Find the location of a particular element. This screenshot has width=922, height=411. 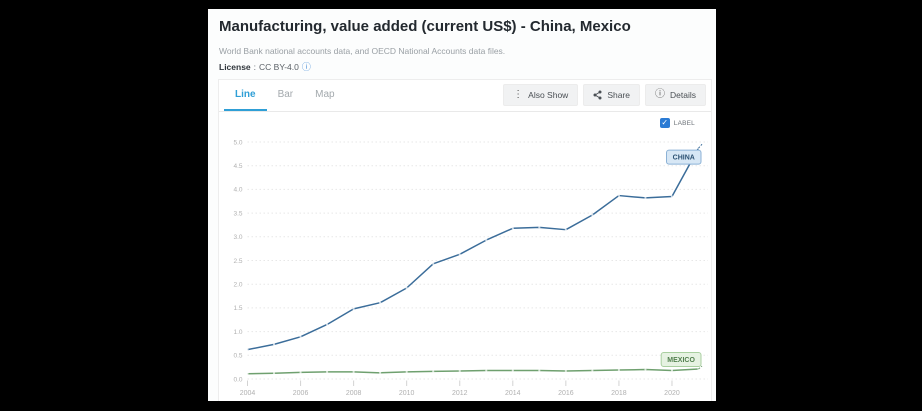

x-tick-label: 2018 is located at coordinates (619, 393).